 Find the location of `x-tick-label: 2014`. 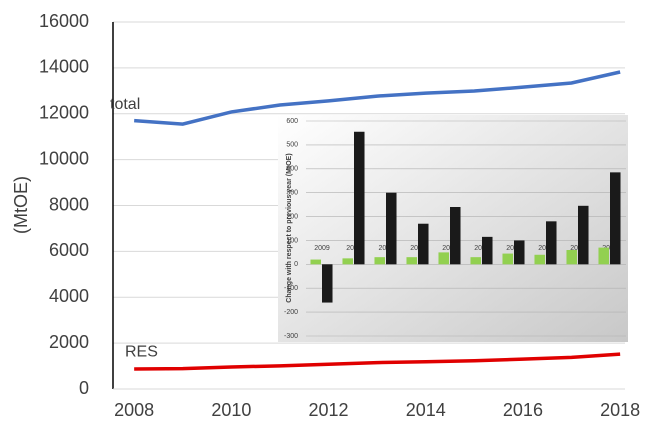

x-tick-label: 2014 is located at coordinates (426, 410).